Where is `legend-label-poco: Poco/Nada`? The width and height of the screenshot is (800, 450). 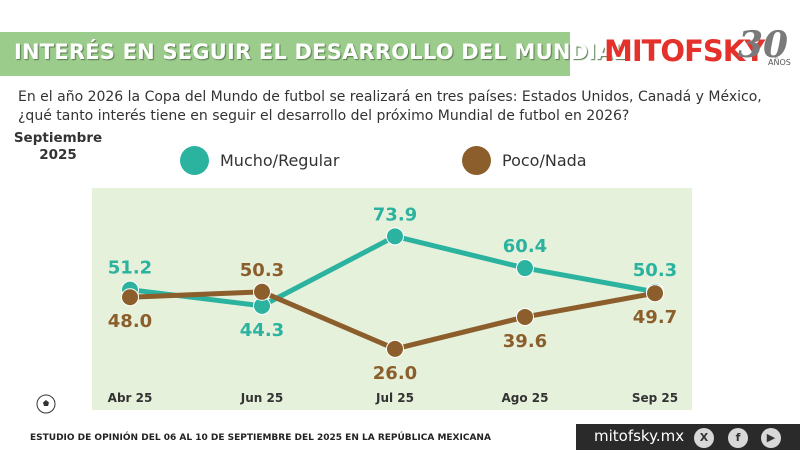
legend-label-poco: Poco/Nada is located at coordinates (544, 160).